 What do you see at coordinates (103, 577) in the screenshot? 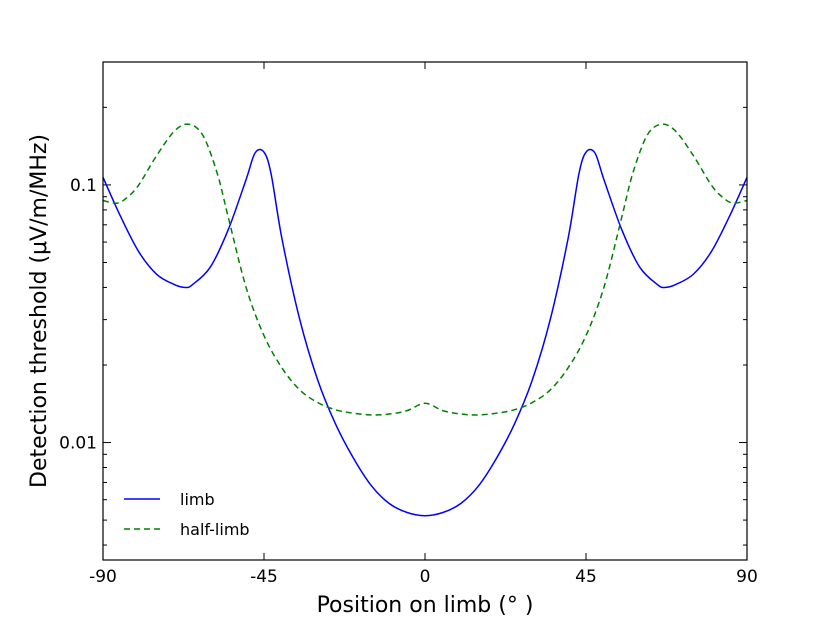
I see `x-tick-label: -90` at bounding box center [103, 577].